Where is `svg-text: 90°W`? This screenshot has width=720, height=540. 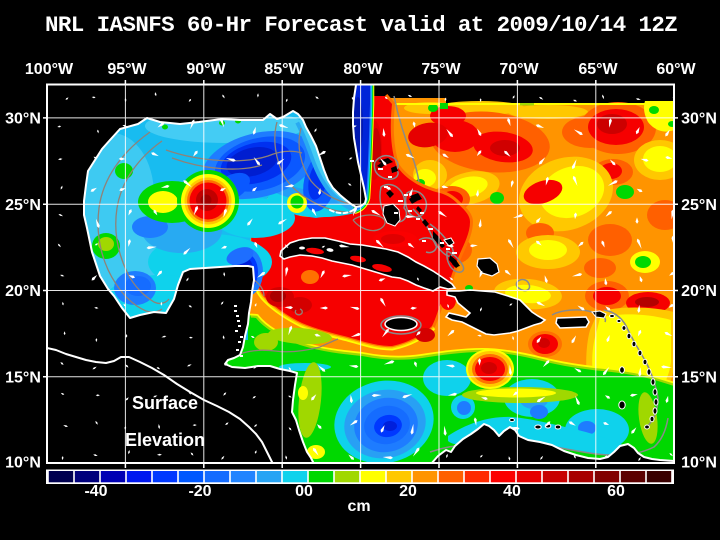 svg-text: 90°W is located at coordinates (206, 69).